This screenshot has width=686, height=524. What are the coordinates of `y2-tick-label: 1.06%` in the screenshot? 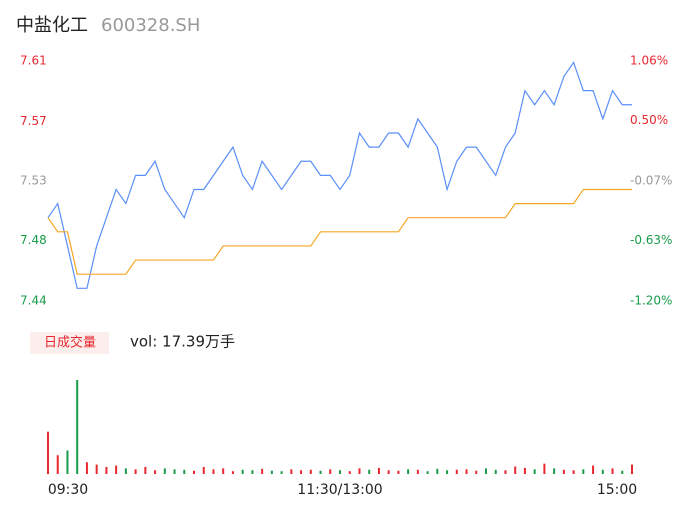 It's located at (649, 61).